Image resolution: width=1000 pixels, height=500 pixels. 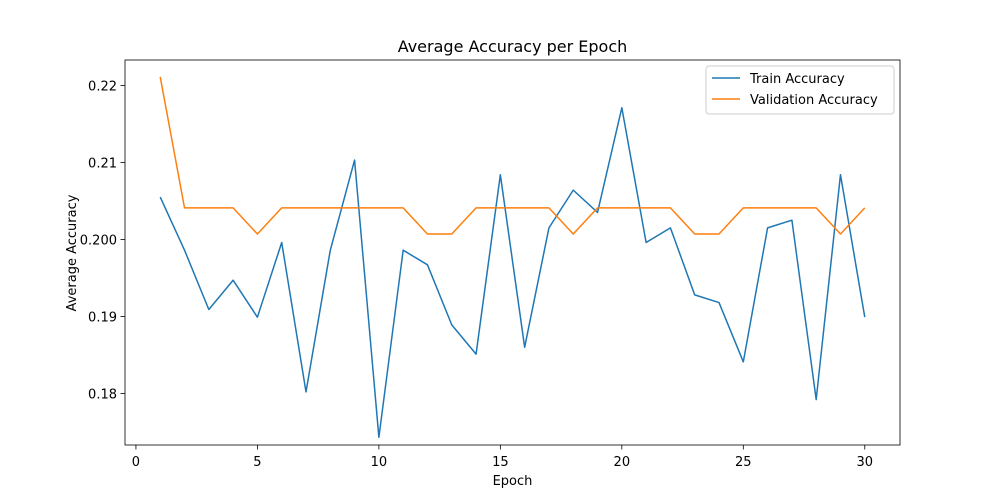 What do you see at coordinates (379, 462) in the screenshot?
I see `x-tick-label: 10` at bounding box center [379, 462].